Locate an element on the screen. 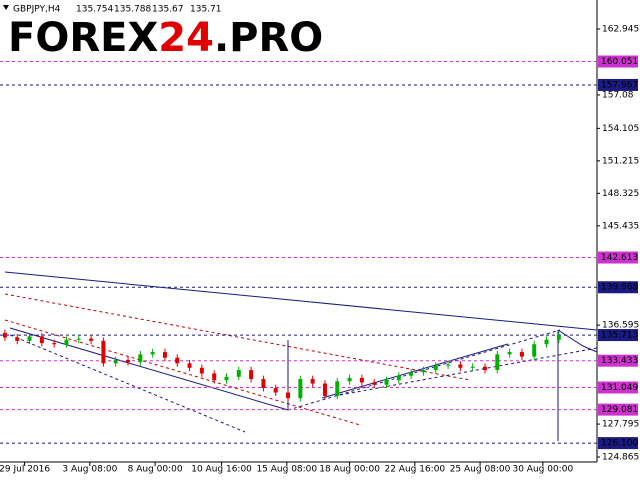 This screenshot has height=480, width=640. y-tick-label: 127.795 is located at coordinates (620, 425).